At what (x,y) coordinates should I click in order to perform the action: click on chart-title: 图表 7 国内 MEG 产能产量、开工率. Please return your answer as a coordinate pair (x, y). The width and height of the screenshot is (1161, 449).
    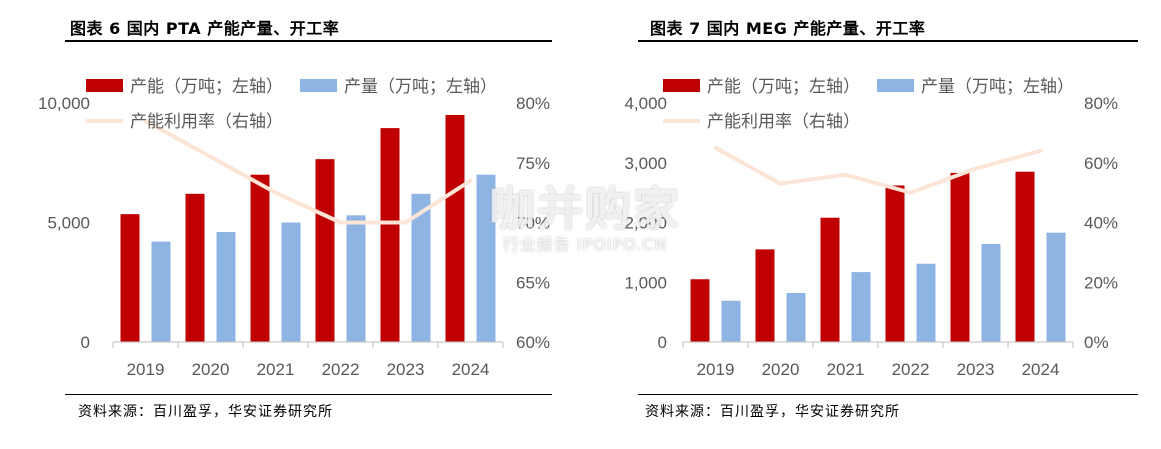
    Looking at the image, I should click on (788, 28).